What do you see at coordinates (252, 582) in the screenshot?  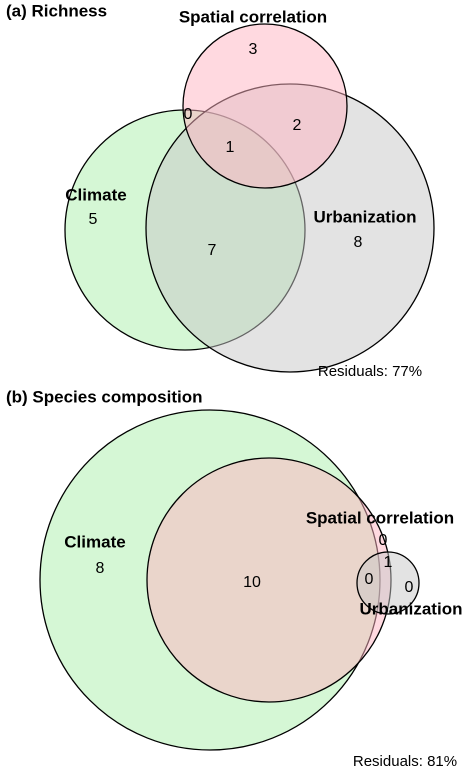 I see `region-value: 10` at bounding box center [252, 582].